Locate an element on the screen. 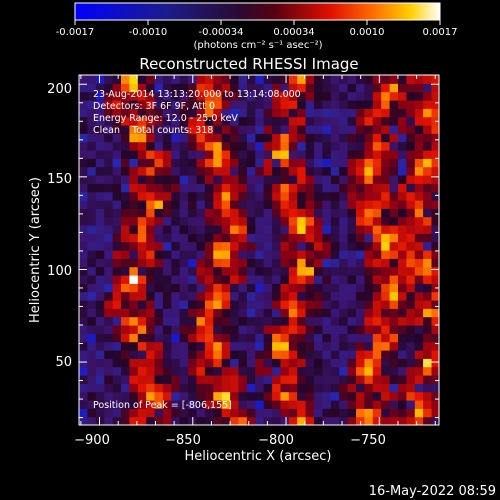 The height and width of the screenshot is (500, 500). annotation-detectors: Detectors: 3F 6F 9F, Att 0 is located at coordinates (154, 106).